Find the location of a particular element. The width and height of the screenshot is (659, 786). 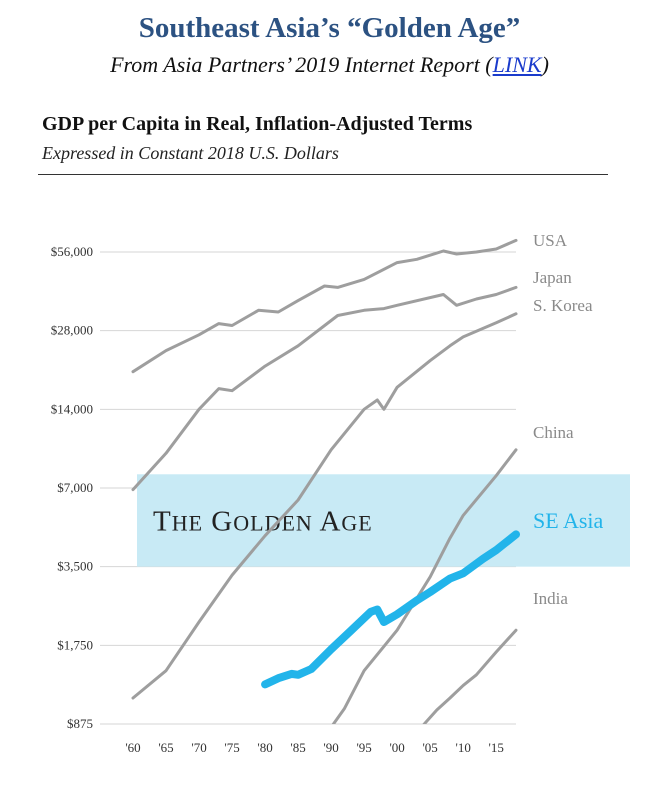

x-tick-label: '05 is located at coordinates (429, 747).